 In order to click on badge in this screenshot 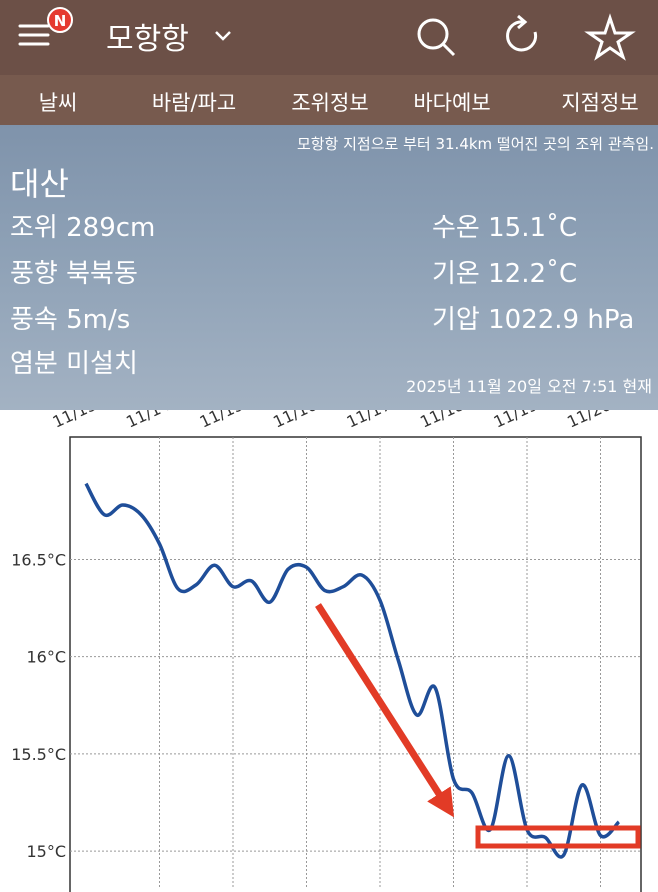, I will do `click(60, 20)`.